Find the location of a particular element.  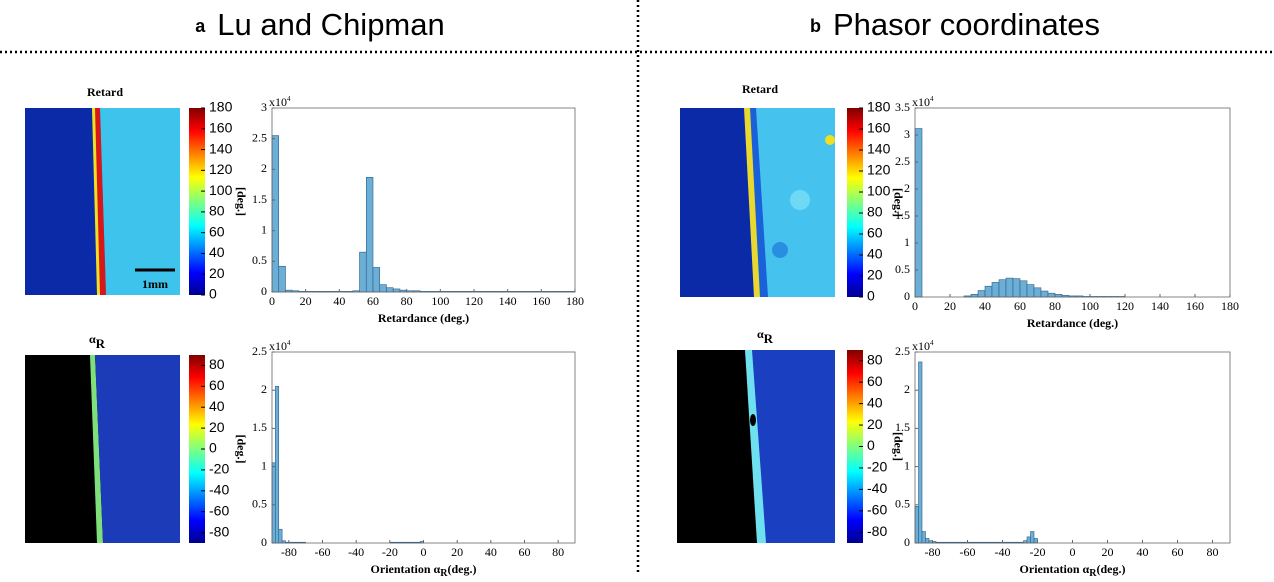

colorbar-tick-label: 80 is located at coordinates (875, 359).